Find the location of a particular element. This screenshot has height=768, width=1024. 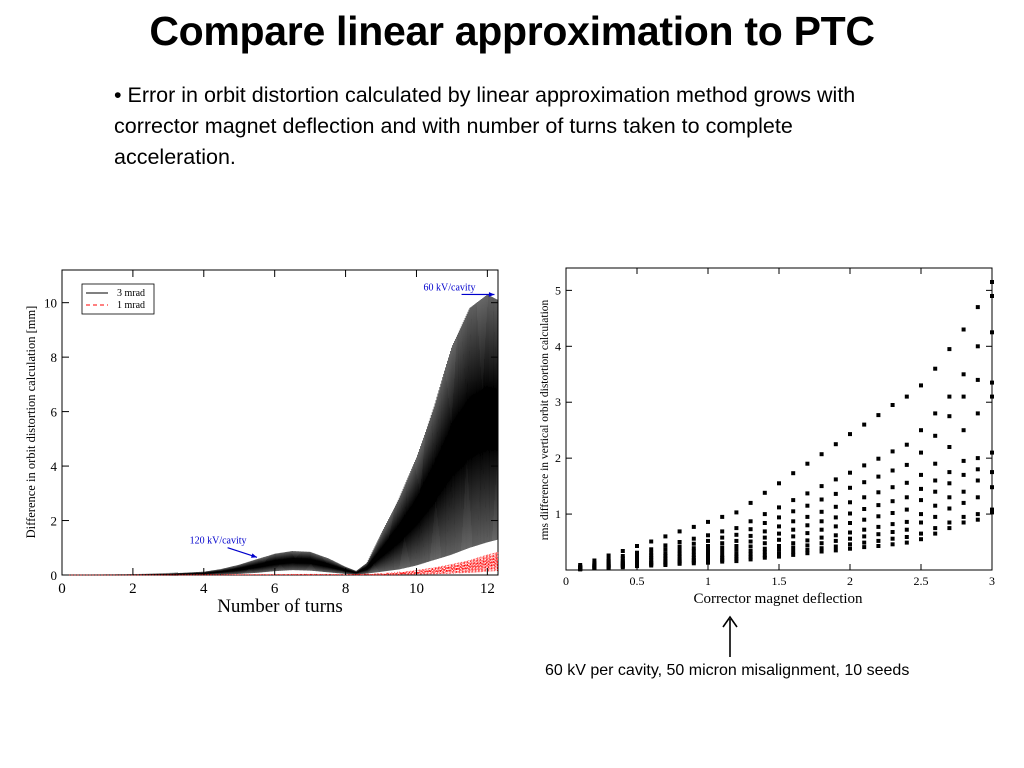

left-legend: 3 mrad 1 mrad is located at coordinates (118, 299).